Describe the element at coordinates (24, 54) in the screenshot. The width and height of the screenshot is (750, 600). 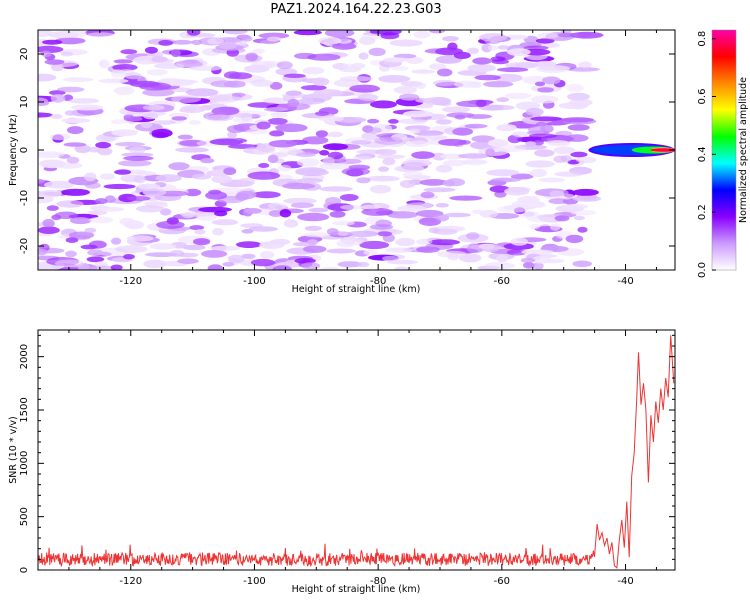
I see `y-tick-label: 20` at that location.